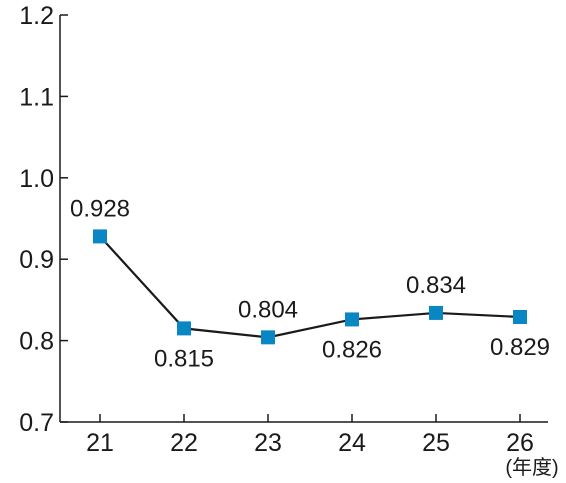 This screenshot has width=566, height=483. I want to click on x-axis-unit-label: (年度), so click(531, 467).